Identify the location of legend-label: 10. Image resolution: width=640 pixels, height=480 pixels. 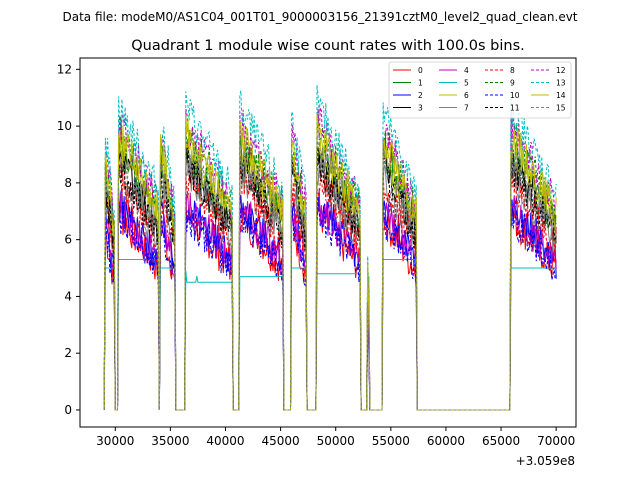
(515, 95).